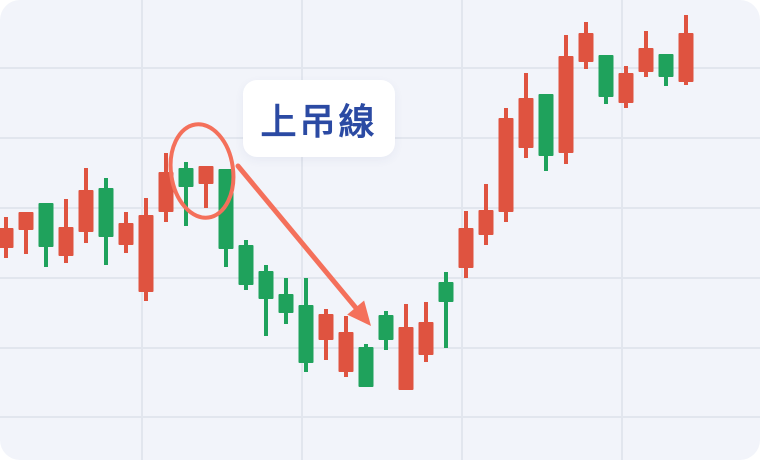 The height and width of the screenshot is (460, 760). I want to click on pattern-label: 上吊線, so click(319, 122).